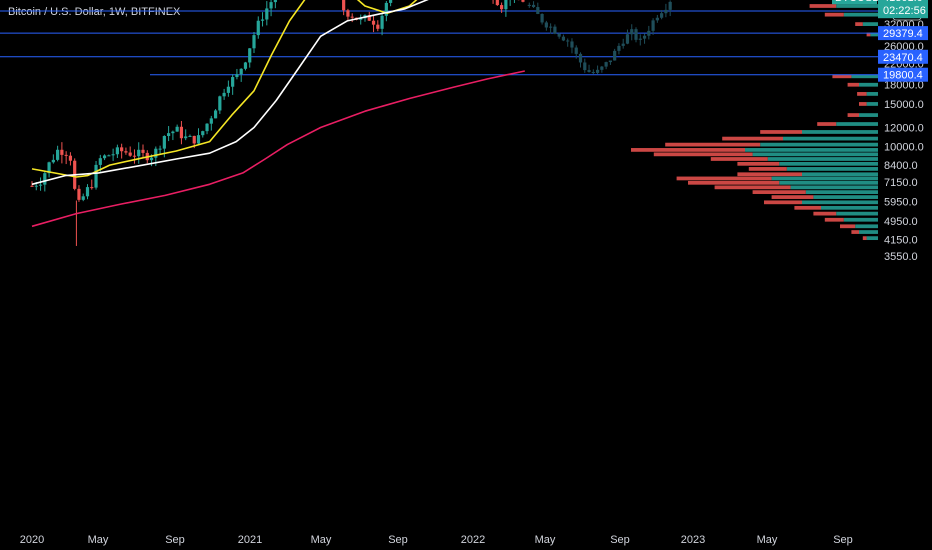  What do you see at coordinates (901, 222) in the screenshot?
I see `price-tick-label: 4950.0` at bounding box center [901, 222].